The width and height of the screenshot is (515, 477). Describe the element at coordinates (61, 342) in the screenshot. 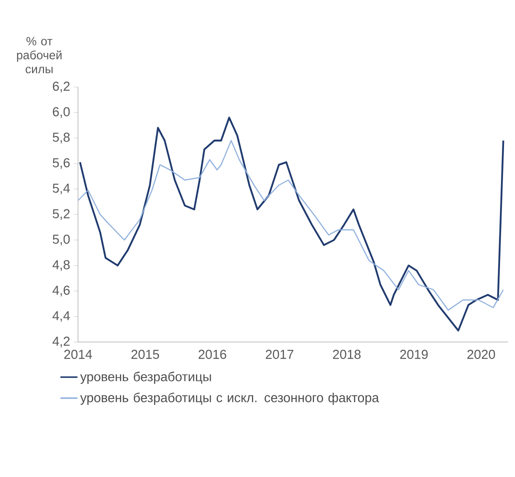

I see `y-tick-label: 4,2` at that location.